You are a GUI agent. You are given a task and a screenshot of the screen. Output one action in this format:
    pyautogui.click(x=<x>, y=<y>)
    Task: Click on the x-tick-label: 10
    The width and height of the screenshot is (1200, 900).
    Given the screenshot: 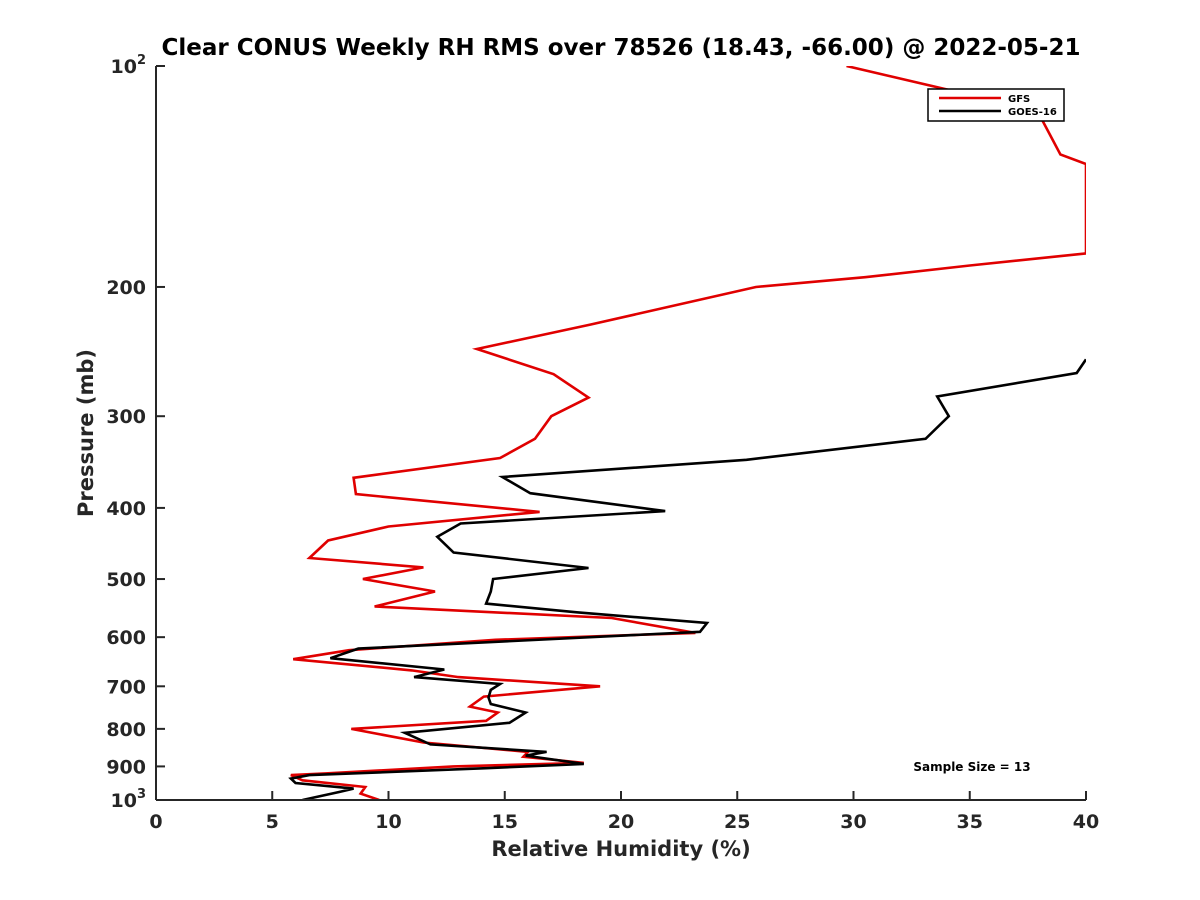 What is the action you would take?
    pyautogui.click(x=388, y=822)
    